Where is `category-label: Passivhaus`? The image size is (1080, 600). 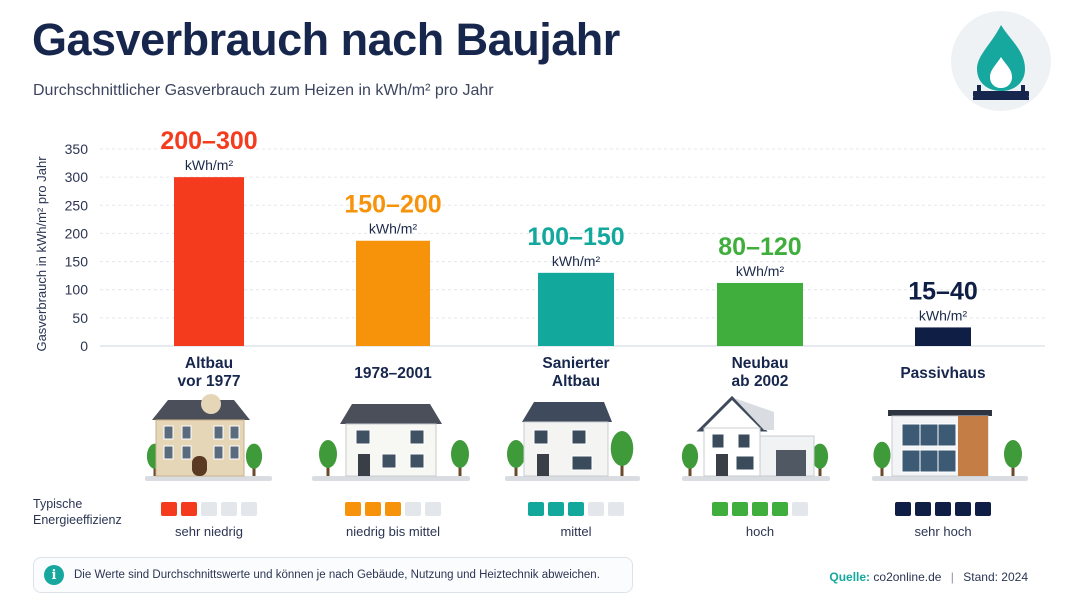
category-label: Passivhaus is located at coordinates (942, 373).